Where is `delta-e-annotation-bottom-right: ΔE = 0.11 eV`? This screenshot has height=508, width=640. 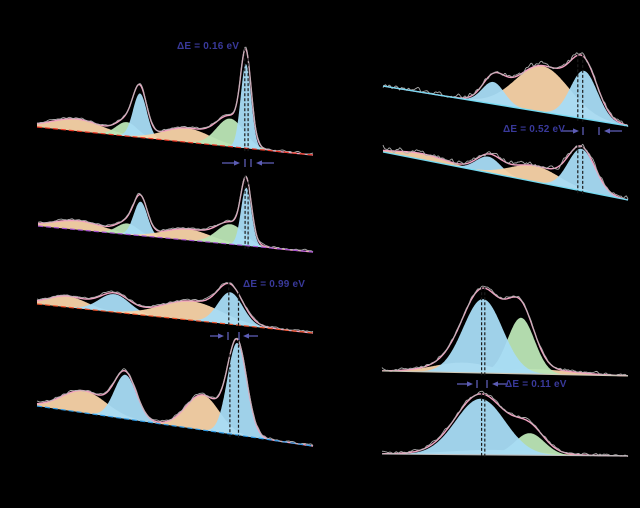
delta-e-annotation-bottom-right: ΔE = 0.11 eV is located at coordinates (536, 384).